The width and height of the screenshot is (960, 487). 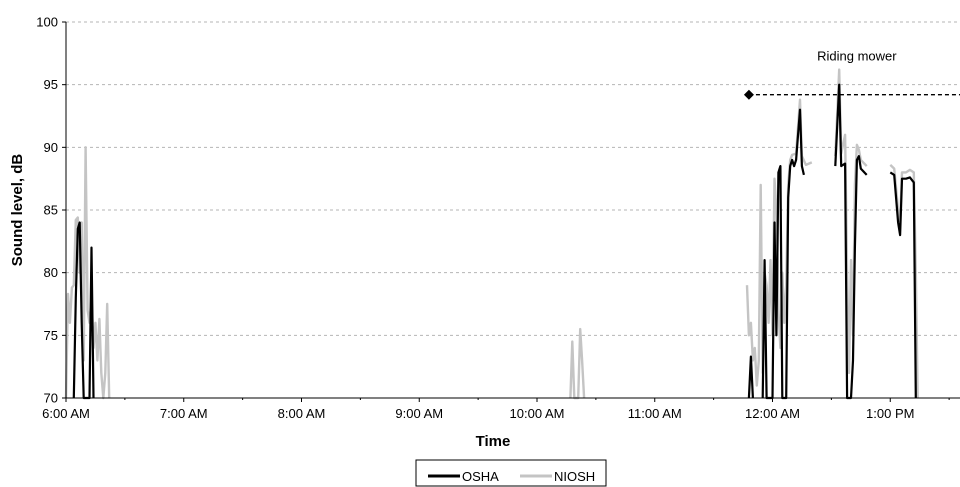 What do you see at coordinates (51, 398) in the screenshot?
I see `y-tick-label: 70` at bounding box center [51, 398].